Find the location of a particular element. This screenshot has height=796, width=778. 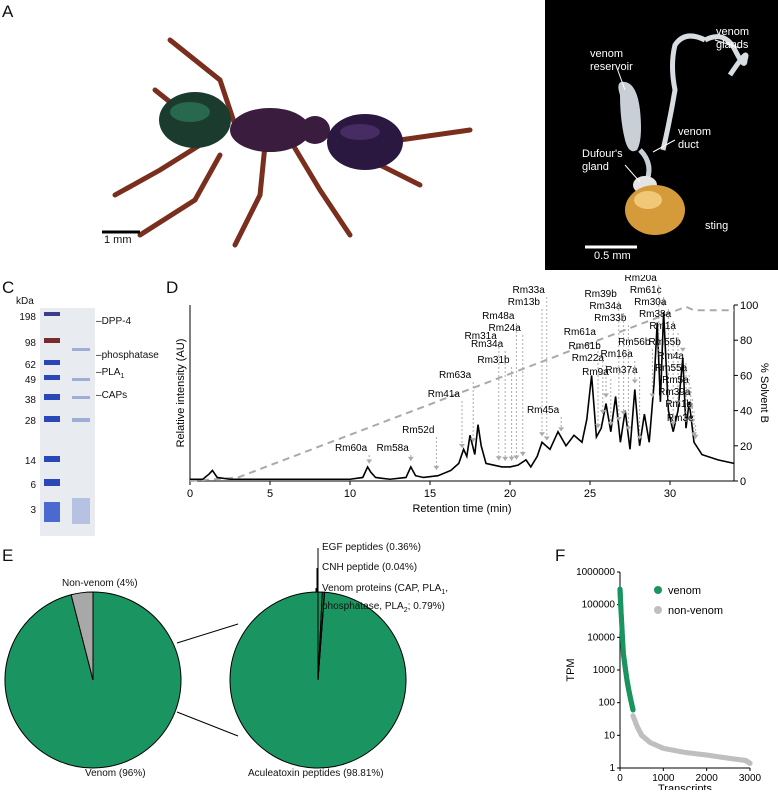

peak-label: Rm63a is located at coordinates (455, 375).